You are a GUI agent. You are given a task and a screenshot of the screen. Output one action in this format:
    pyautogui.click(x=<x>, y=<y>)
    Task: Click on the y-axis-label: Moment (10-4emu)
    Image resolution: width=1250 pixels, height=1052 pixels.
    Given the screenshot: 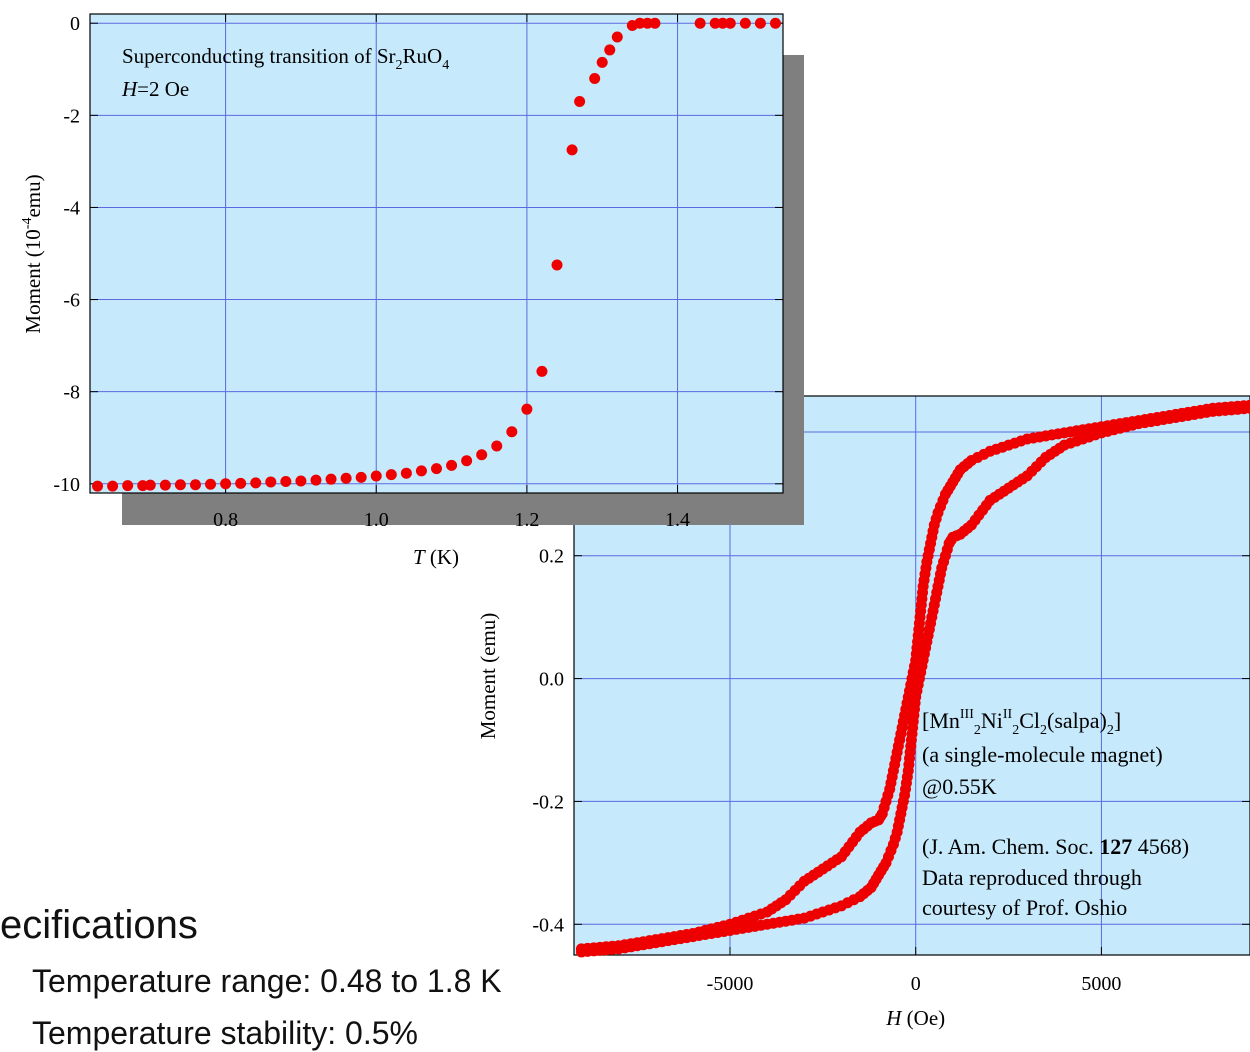 What is the action you would take?
    pyautogui.click(x=32, y=253)
    